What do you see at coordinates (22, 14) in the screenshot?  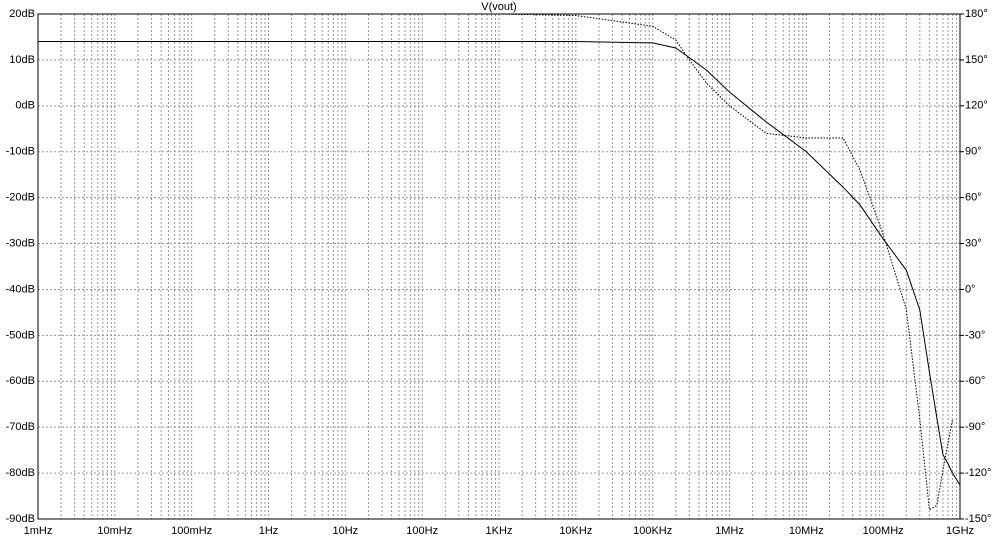 I see `y-tick-label: 20dB` at bounding box center [22, 14].